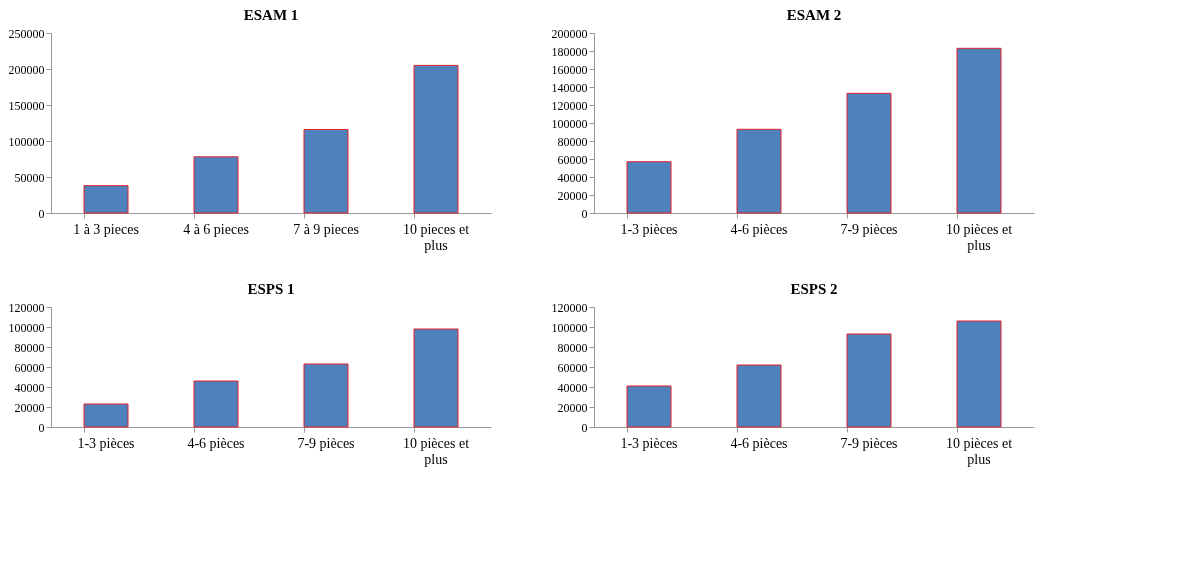 Image resolution: width=1187 pixels, height=586 pixels. What do you see at coordinates (569, 87) in the screenshot?
I see `y-tick-label: 140000` at bounding box center [569, 87].